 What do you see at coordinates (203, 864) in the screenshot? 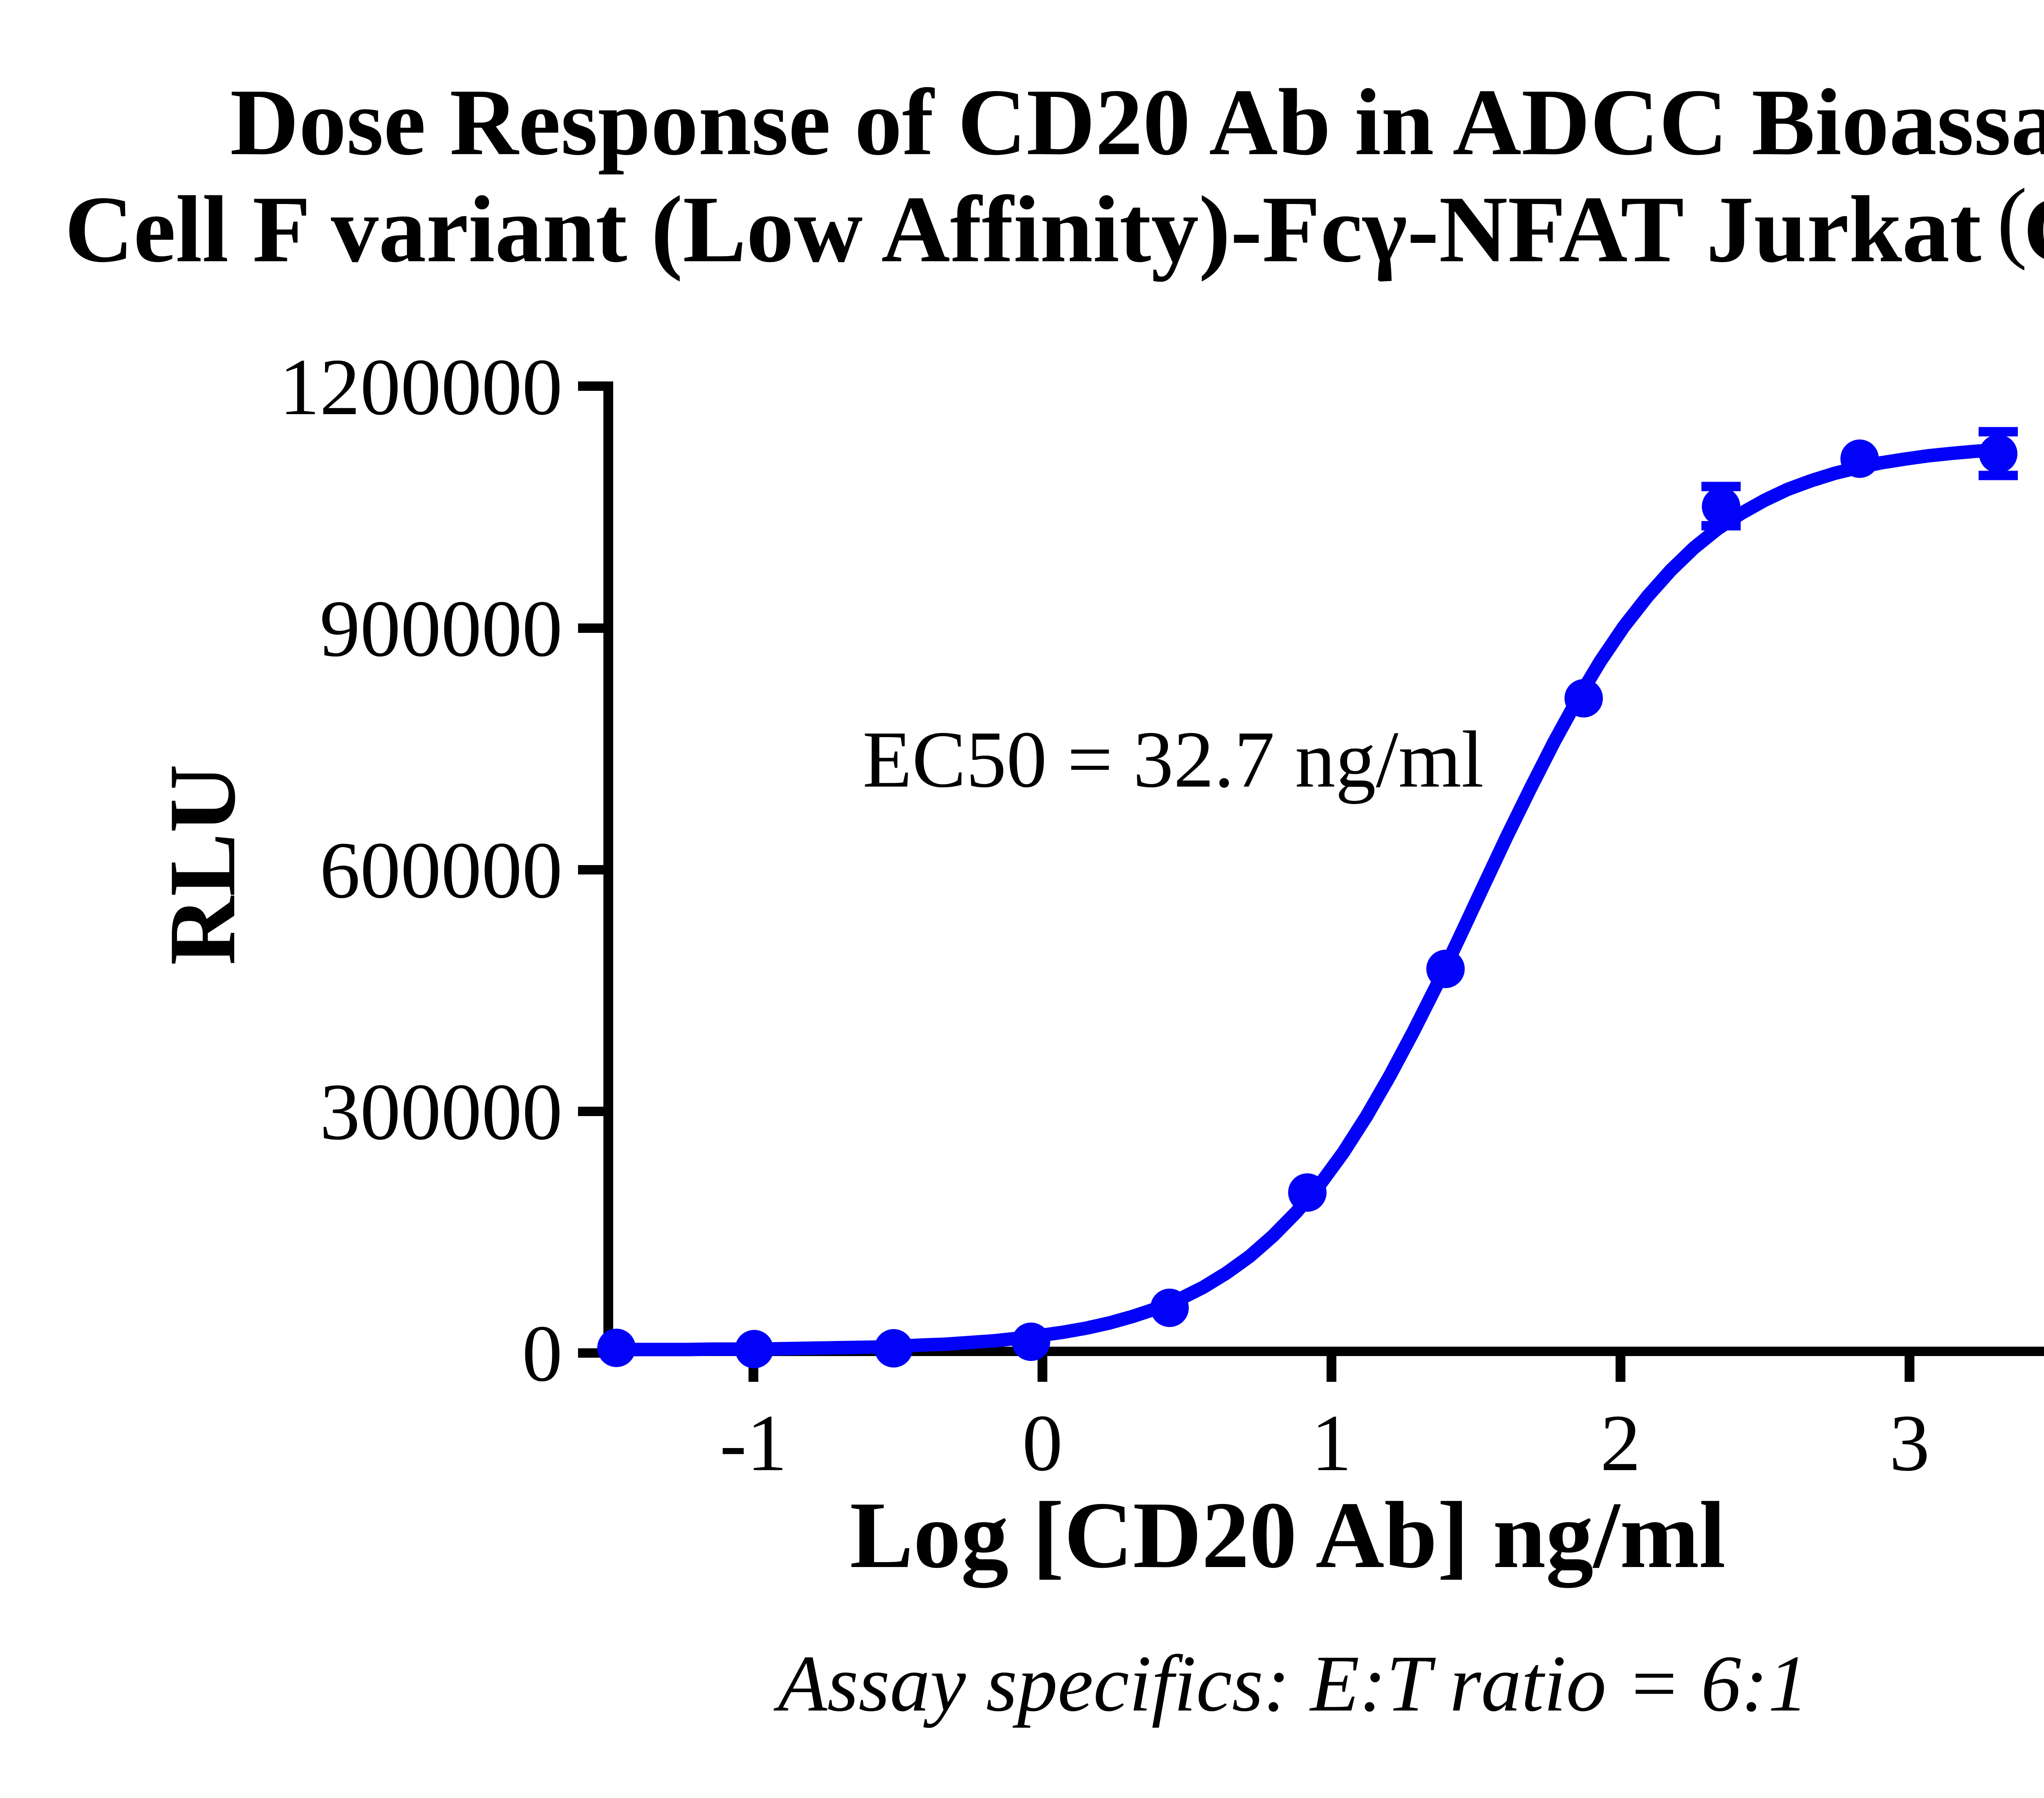
I see `svg-text: RLU` at bounding box center [203, 864].